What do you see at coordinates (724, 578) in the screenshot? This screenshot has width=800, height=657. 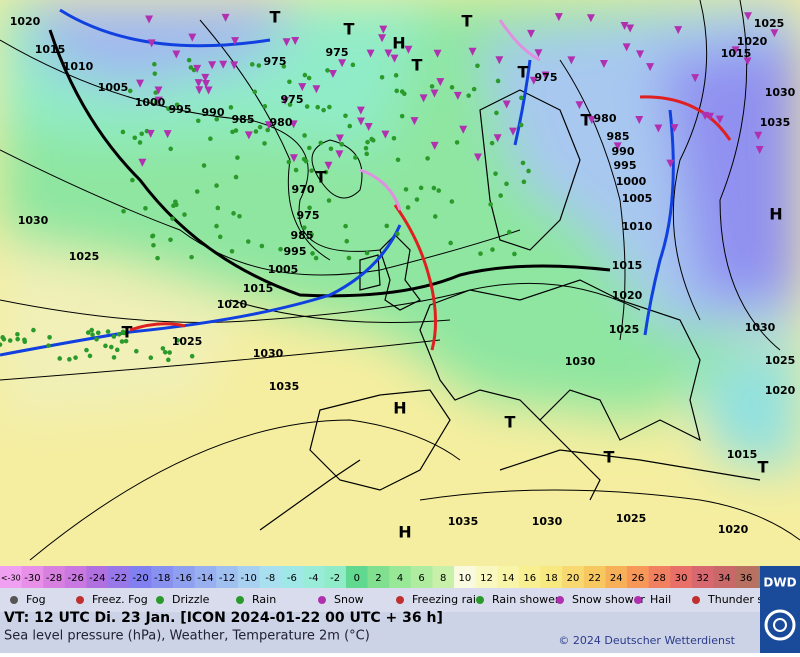 I see `scale-label: 34` at bounding box center [724, 578].